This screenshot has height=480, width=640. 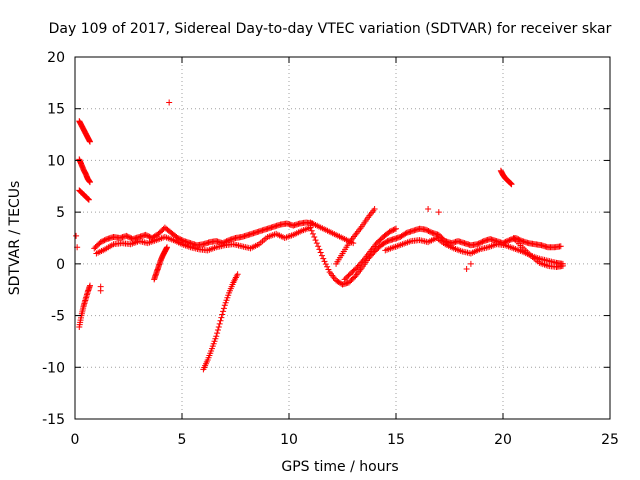 I want to click on y-tick-label: 20, so click(x=56, y=58).